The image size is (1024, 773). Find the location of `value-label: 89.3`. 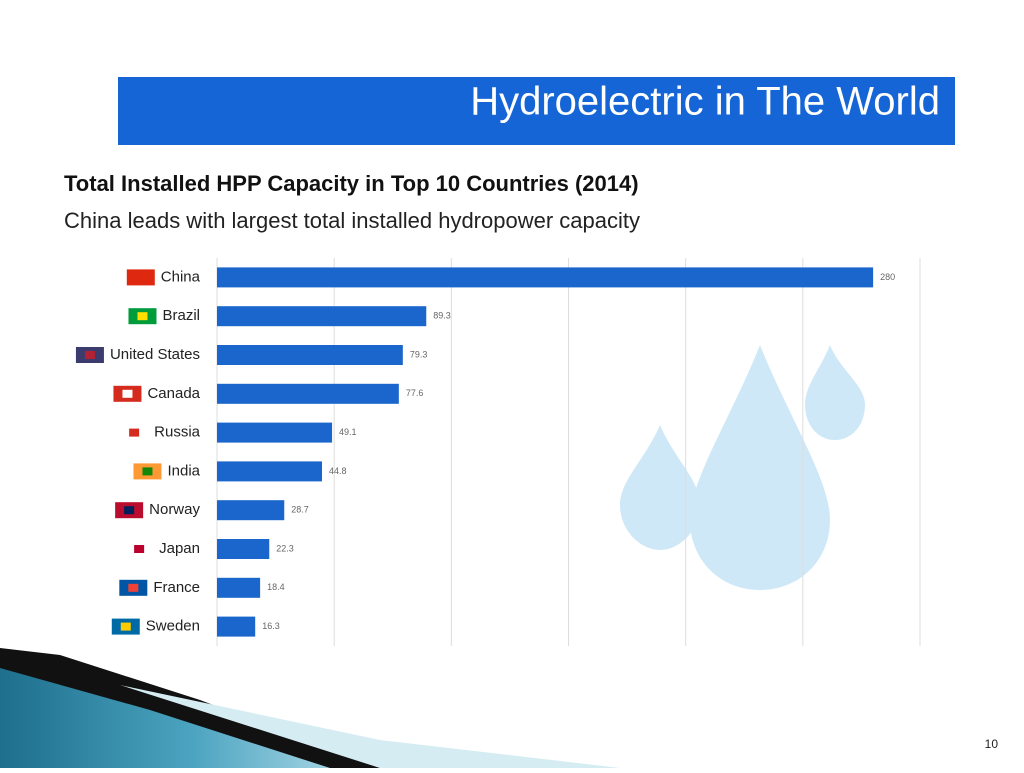

value-label: 89.3 is located at coordinates (442, 316).